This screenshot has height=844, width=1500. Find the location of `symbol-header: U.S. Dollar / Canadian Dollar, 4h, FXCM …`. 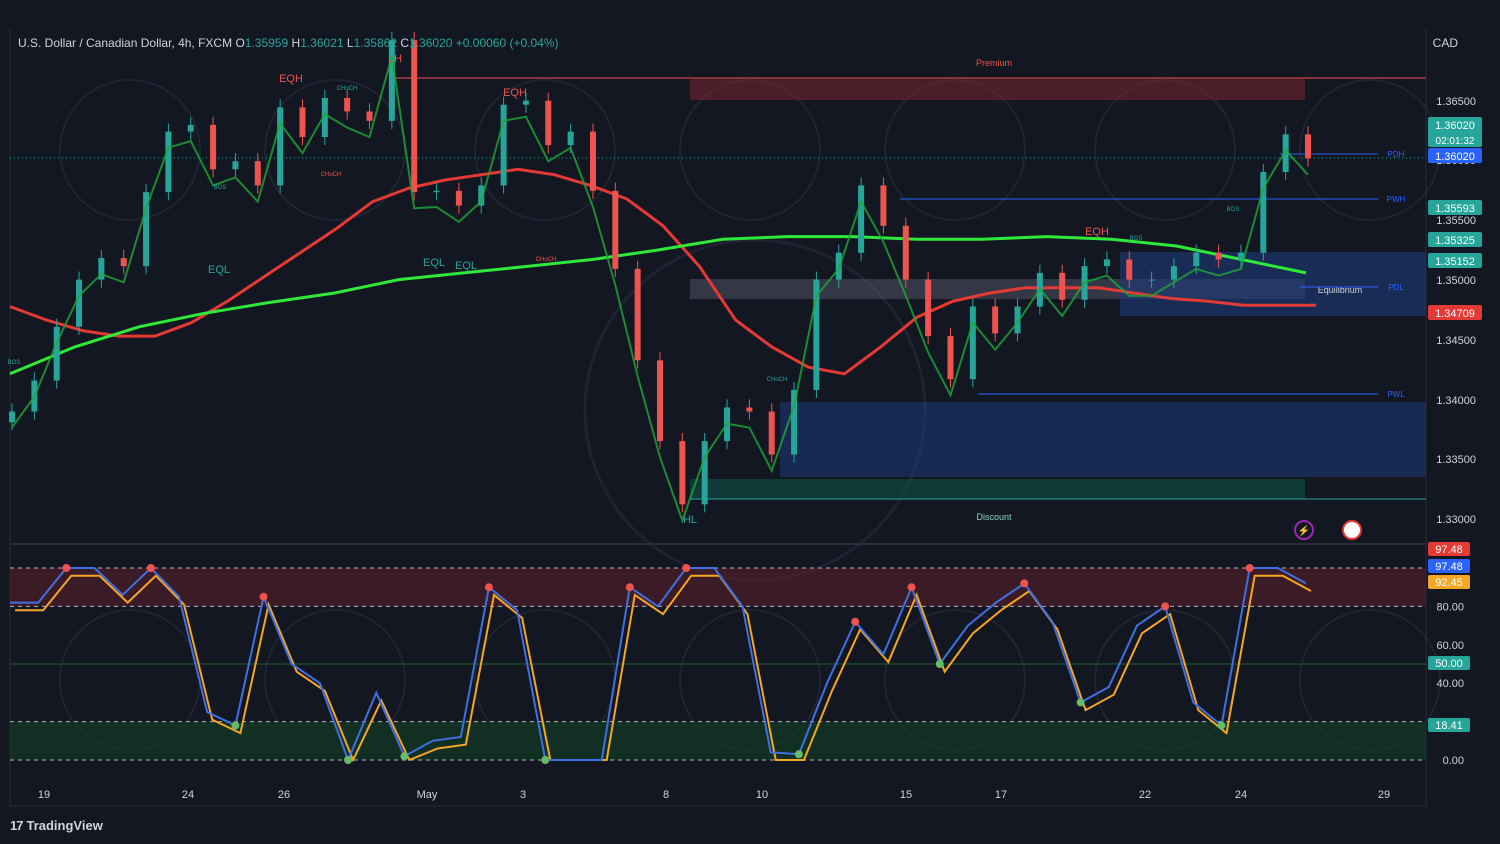

symbol-header: U.S. Dollar / Canadian Dollar, 4h, FXCM … is located at coordinates (288, 43).